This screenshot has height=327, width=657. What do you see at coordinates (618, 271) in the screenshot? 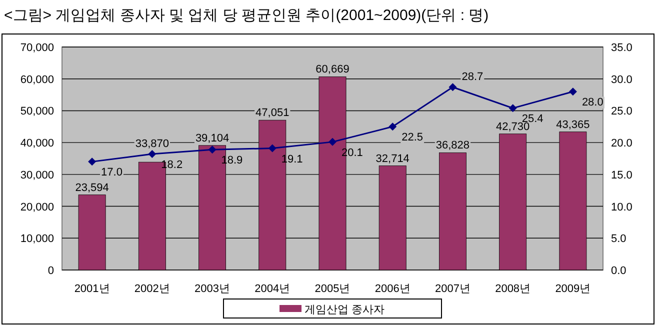
I see `y2-tick-label: 0.0` at bounding box center [618, 271].